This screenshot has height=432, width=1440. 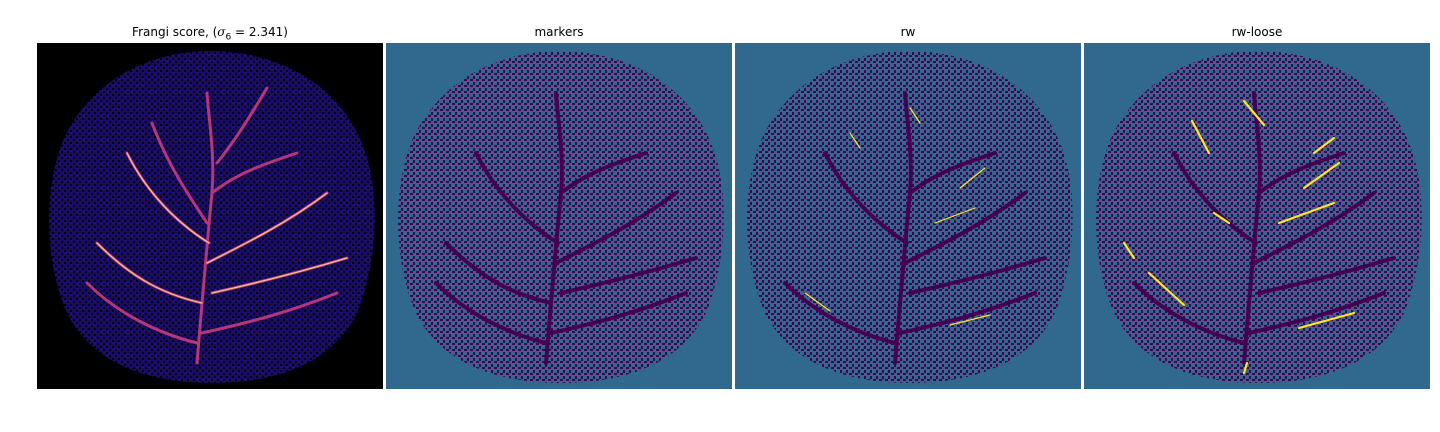 I want to click on panel-title-rw: rw, so click(x=908, y=32).